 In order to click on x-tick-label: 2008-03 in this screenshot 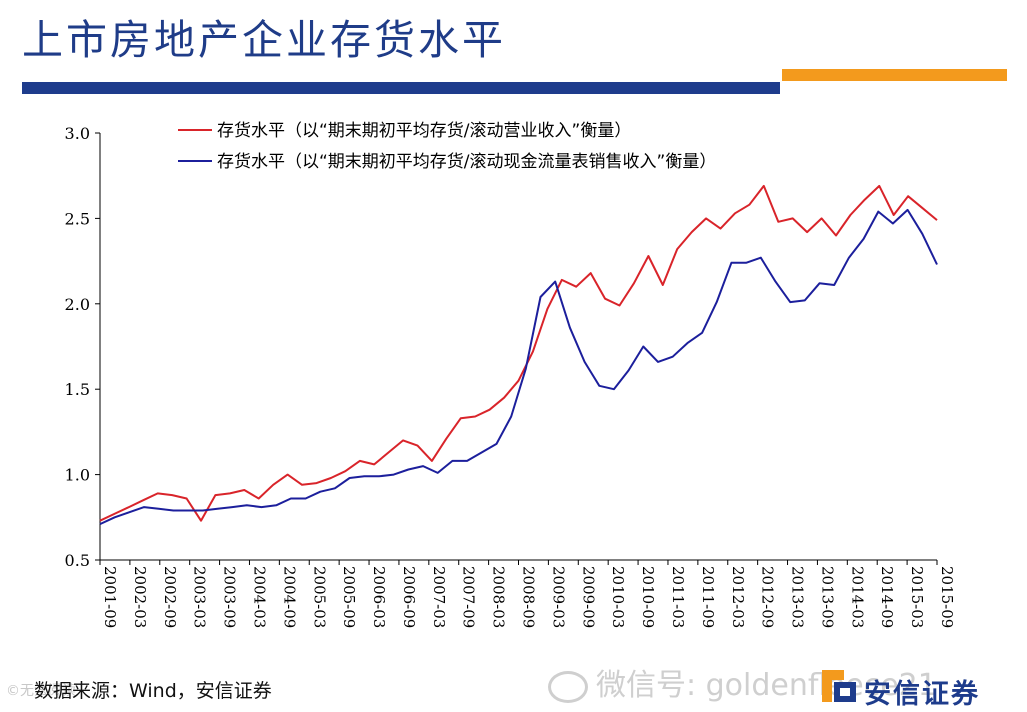, I will do `click(499, 597)`.